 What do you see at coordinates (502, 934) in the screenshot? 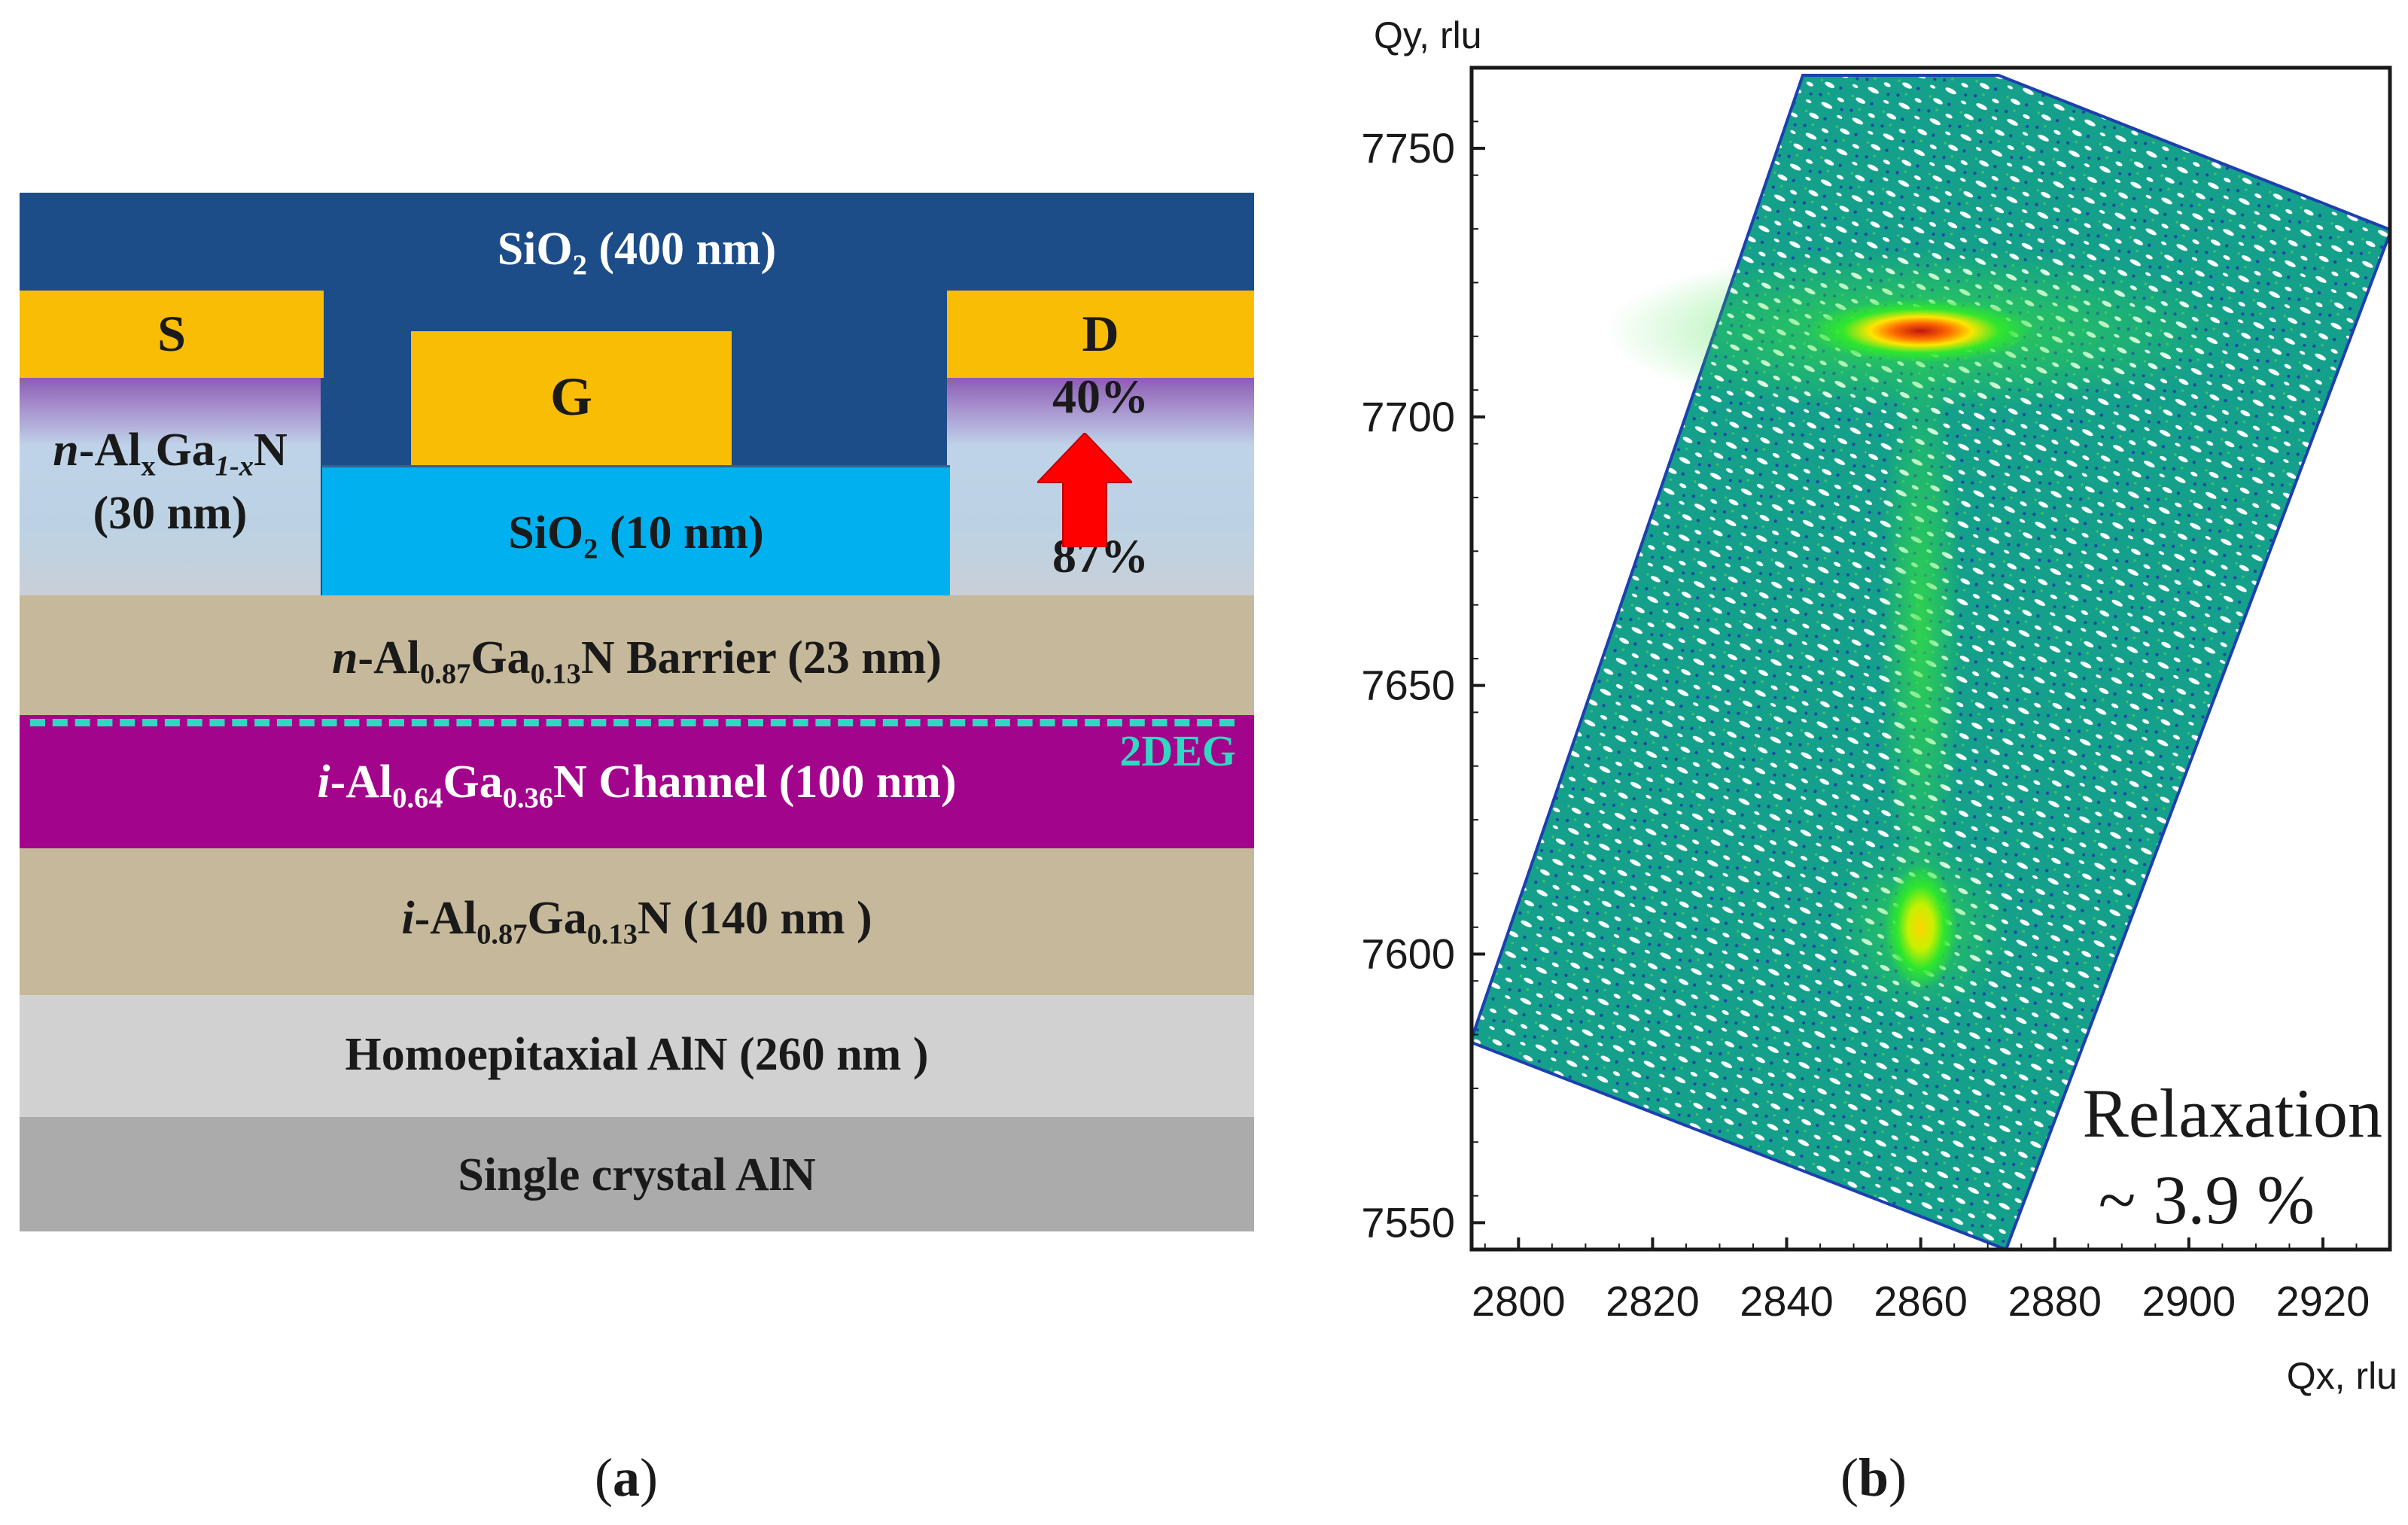
I see `buffer-sub1: 0.87` at bounding box center [502, 934].